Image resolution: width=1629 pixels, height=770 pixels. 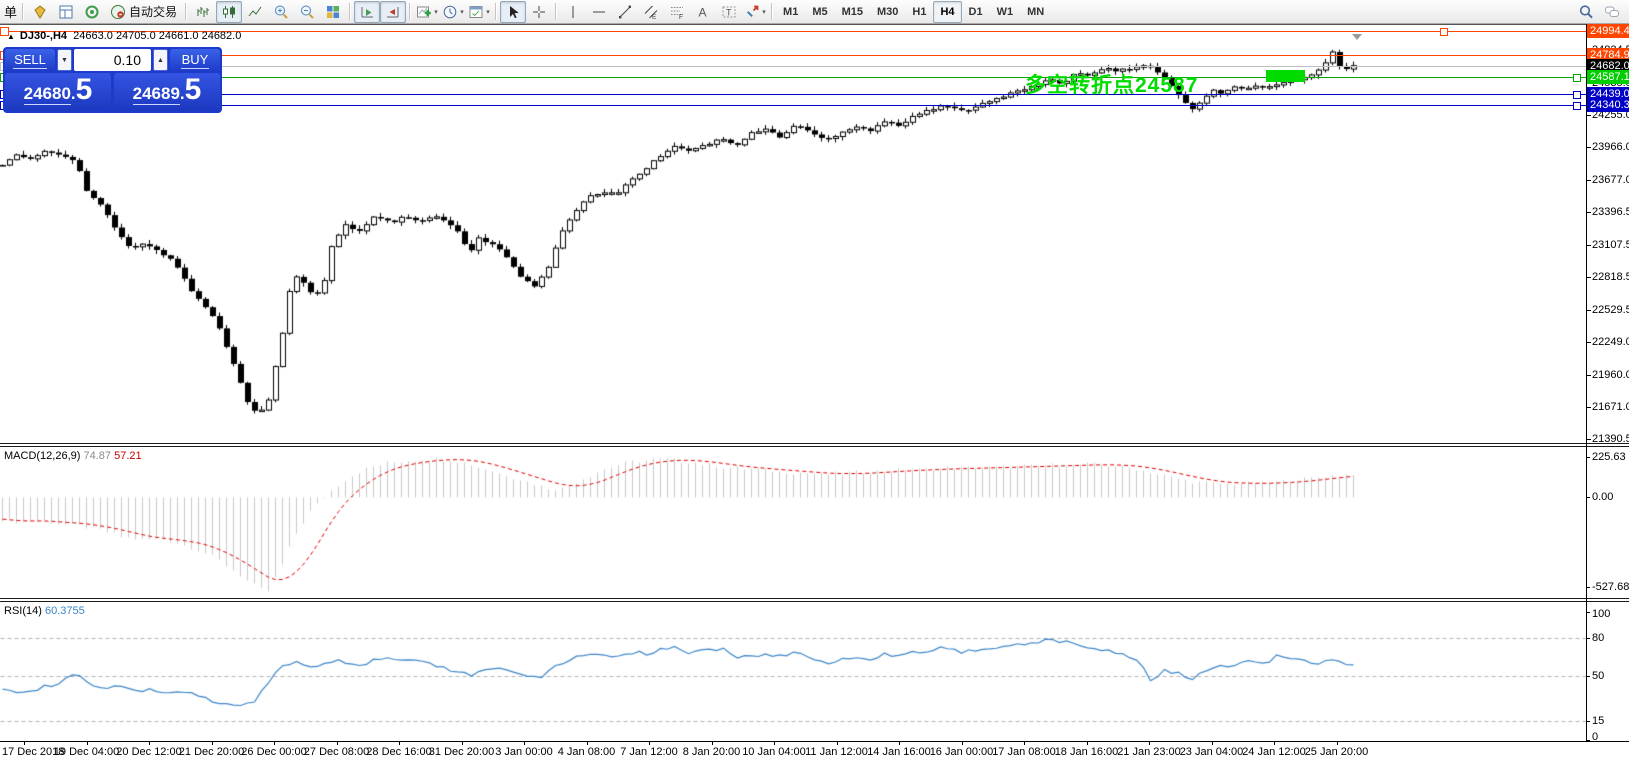 I want to click on collapse-triangle-icon: ▲, so click(x=11, y=36).